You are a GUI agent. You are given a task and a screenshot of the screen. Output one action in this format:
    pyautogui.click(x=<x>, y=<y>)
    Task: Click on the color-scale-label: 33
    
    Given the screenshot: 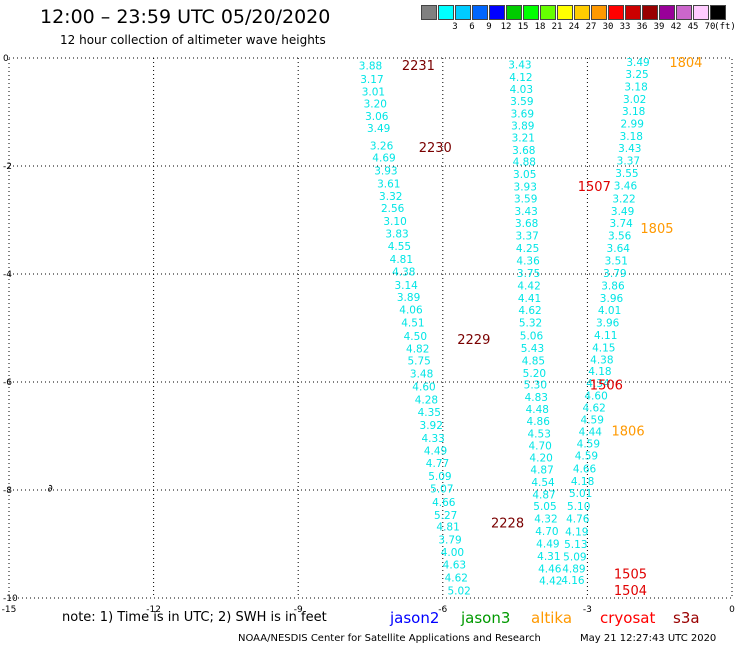 What is the action you would take?
    pyautogui.click(x=625, y=27)
    